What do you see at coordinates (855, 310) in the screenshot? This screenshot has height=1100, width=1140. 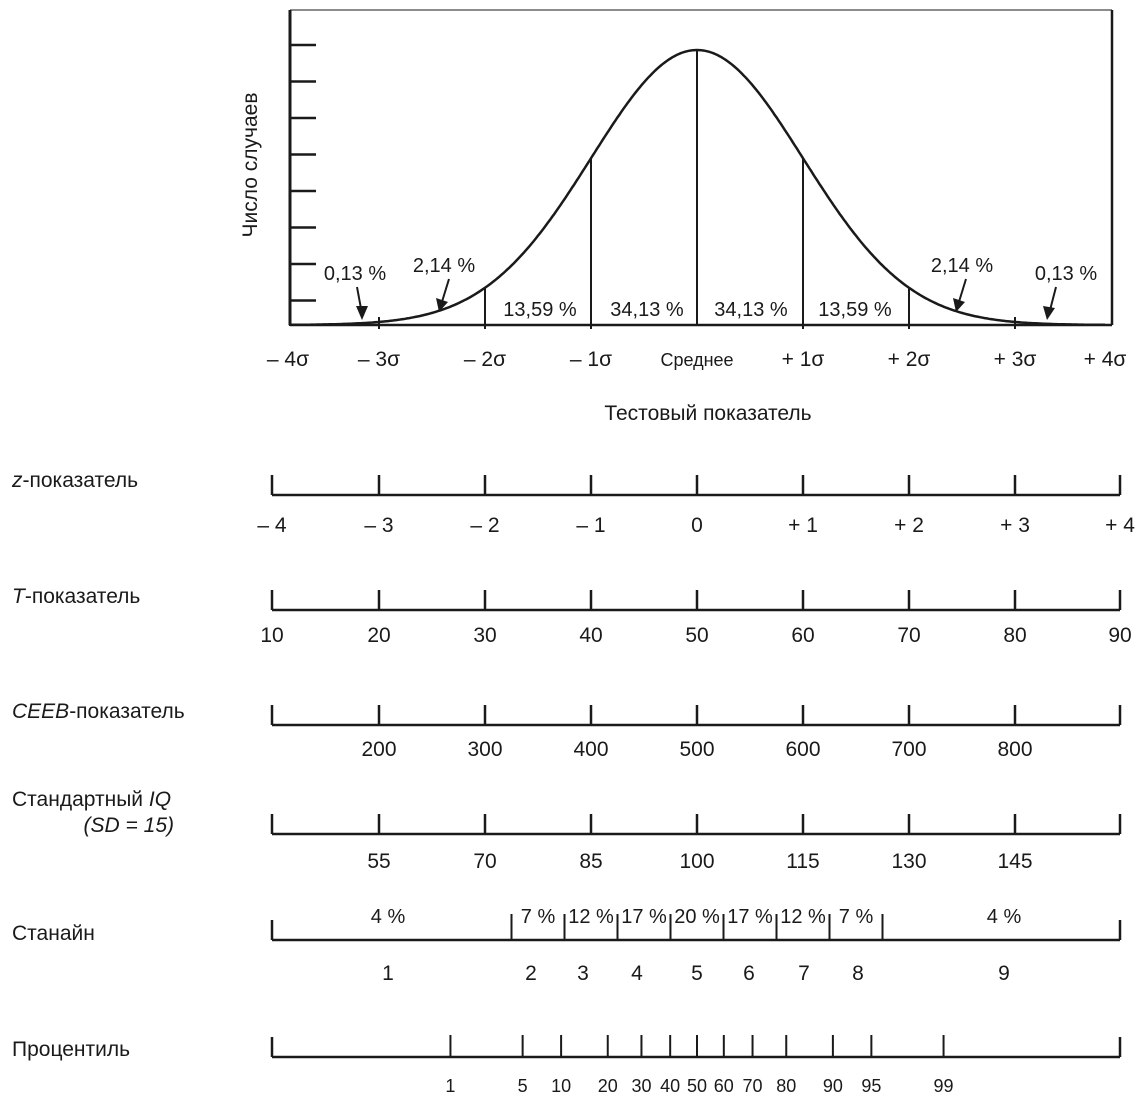 I see `area-label-right-band2: 13,59 %` at bounding box center [855, 310].